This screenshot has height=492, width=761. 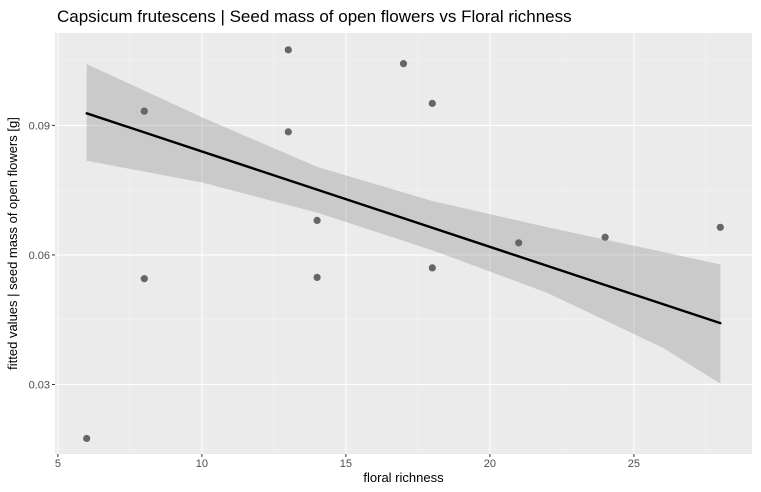 I want to click on y-axis-ticks: 0.03 0.06 0.09, so click(x=42, y=255).